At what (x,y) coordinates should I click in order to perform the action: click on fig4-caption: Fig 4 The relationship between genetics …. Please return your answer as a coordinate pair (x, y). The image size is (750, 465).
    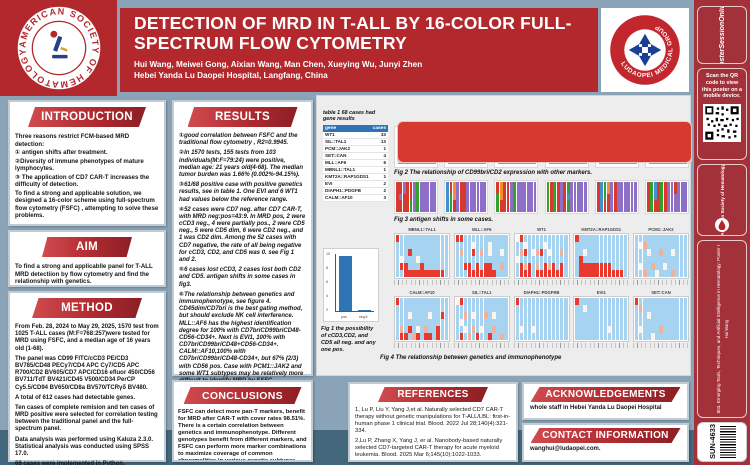
    Looking at the image, I should click on (471, 358).